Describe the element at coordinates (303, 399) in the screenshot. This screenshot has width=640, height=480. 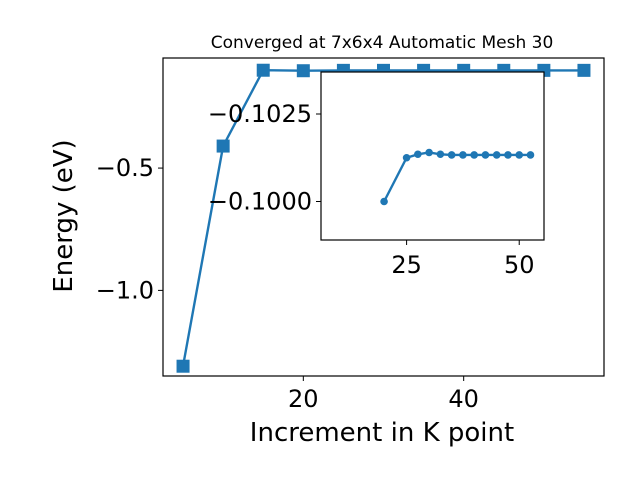
I see `main-x-tick-label: 20` at that location.